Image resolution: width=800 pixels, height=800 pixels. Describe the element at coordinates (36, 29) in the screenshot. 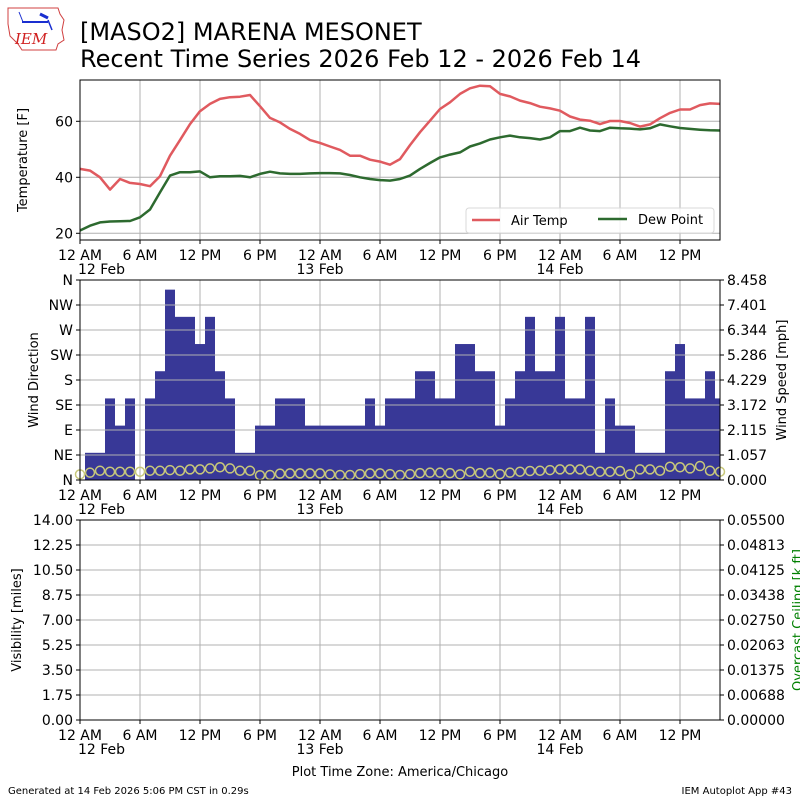

I see `iem-logo: IEM` at that location.